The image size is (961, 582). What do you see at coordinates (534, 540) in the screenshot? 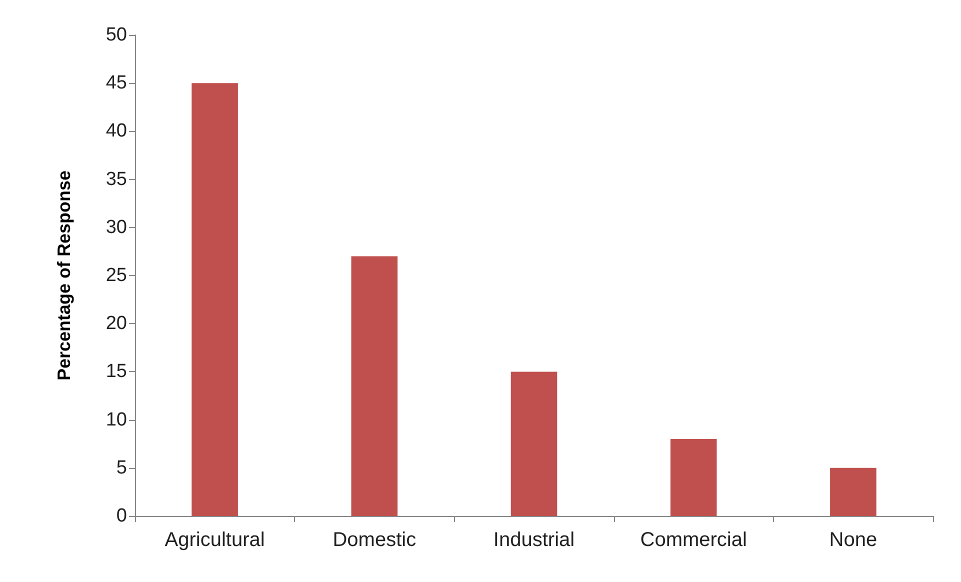
I see `x-tick-label: Industrial` at bounding box center [534, 540].